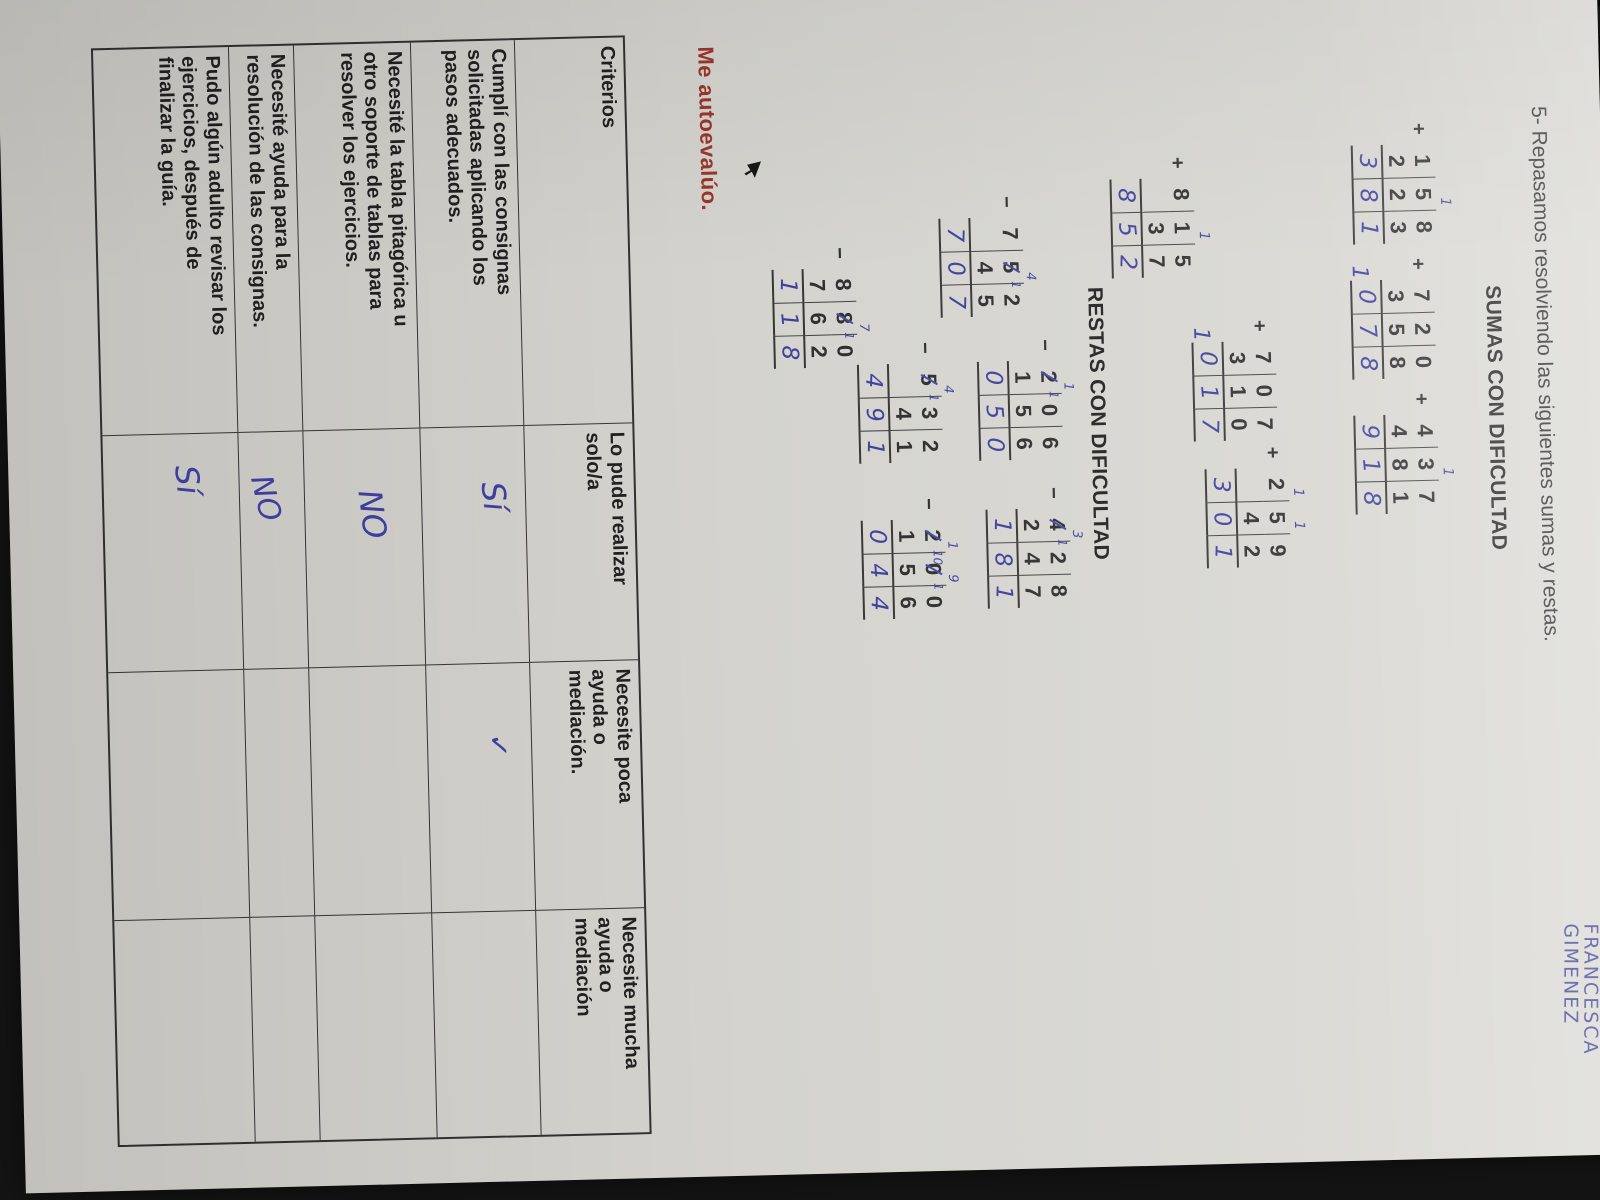 This screenshot has height=1200, width=1600. What do you see at coordinates (1030, 276) in the screenshot?
I see `borrow-mark: 4` at bounding box center [1030, 276].